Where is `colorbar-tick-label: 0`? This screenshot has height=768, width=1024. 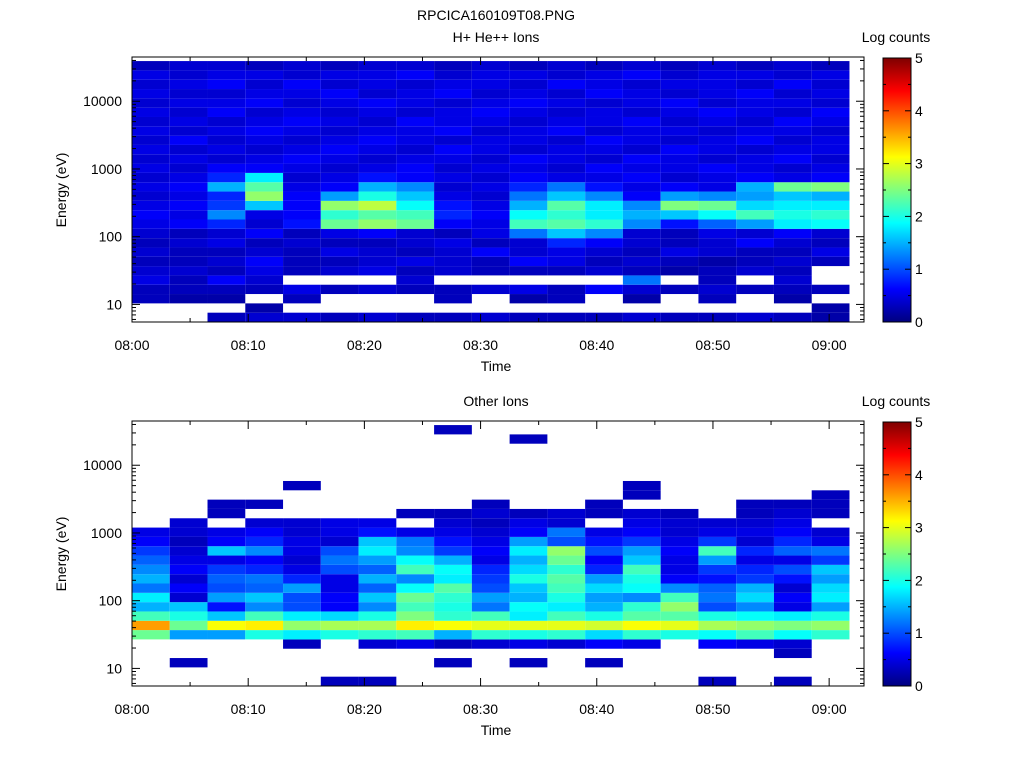
colorbar-tick-label: 0 is located at coordinates (919, 686).